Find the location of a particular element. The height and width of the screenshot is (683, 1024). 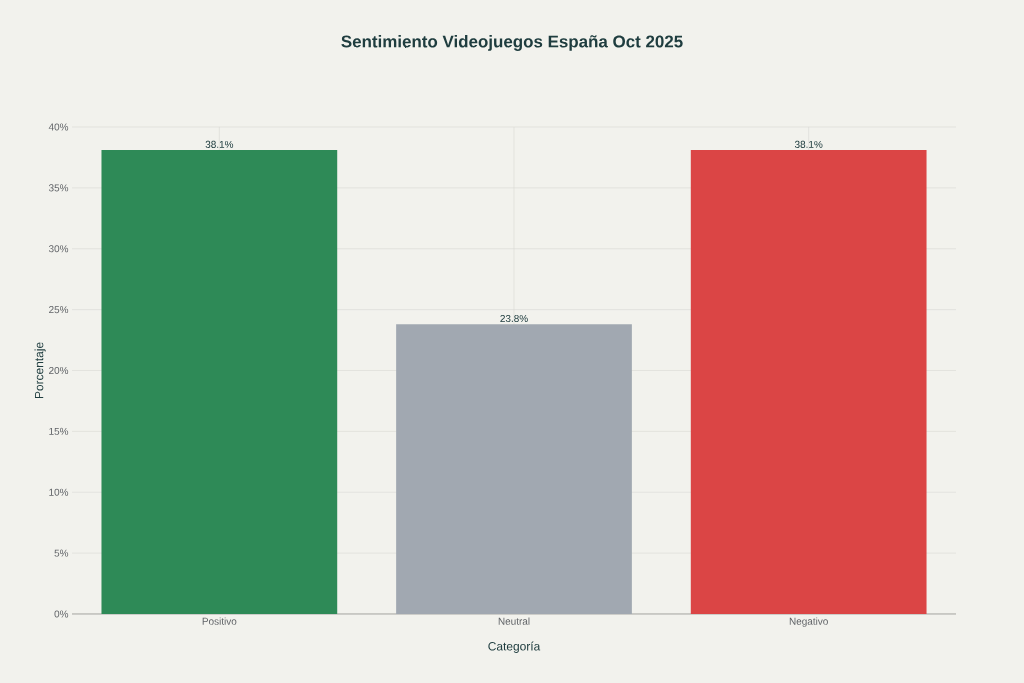

x-tick-label: Negativo is located at coordinates (808, 622).